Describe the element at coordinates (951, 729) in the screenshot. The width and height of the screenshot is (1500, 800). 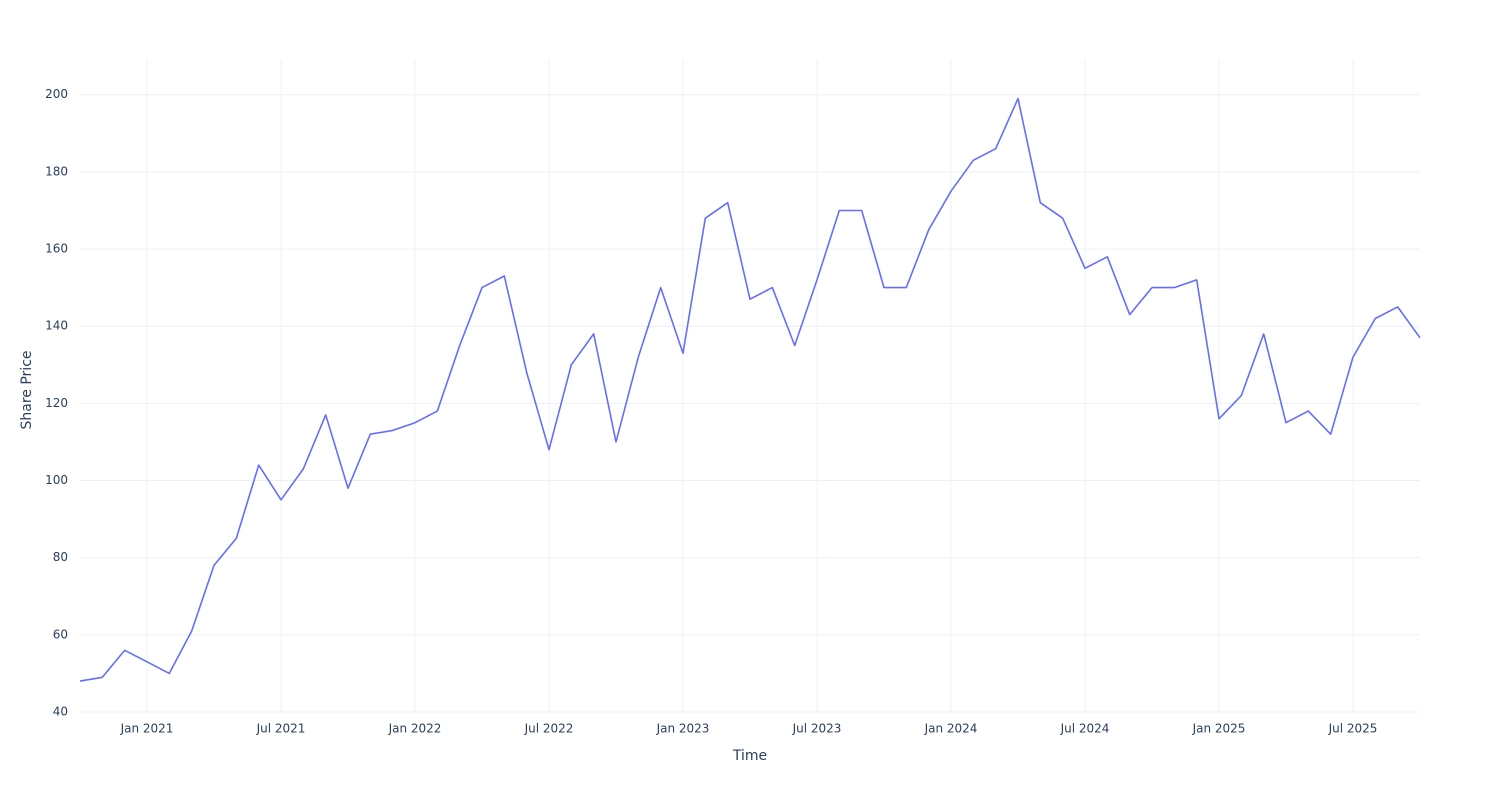
I see `x-tick-label: Jan 2024` at that location.